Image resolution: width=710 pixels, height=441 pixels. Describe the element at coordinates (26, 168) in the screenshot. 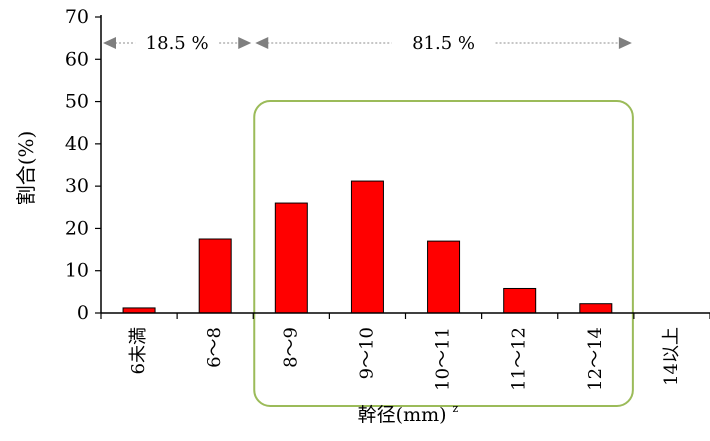

I see `y-axis-label: 割合(%)` at that location.